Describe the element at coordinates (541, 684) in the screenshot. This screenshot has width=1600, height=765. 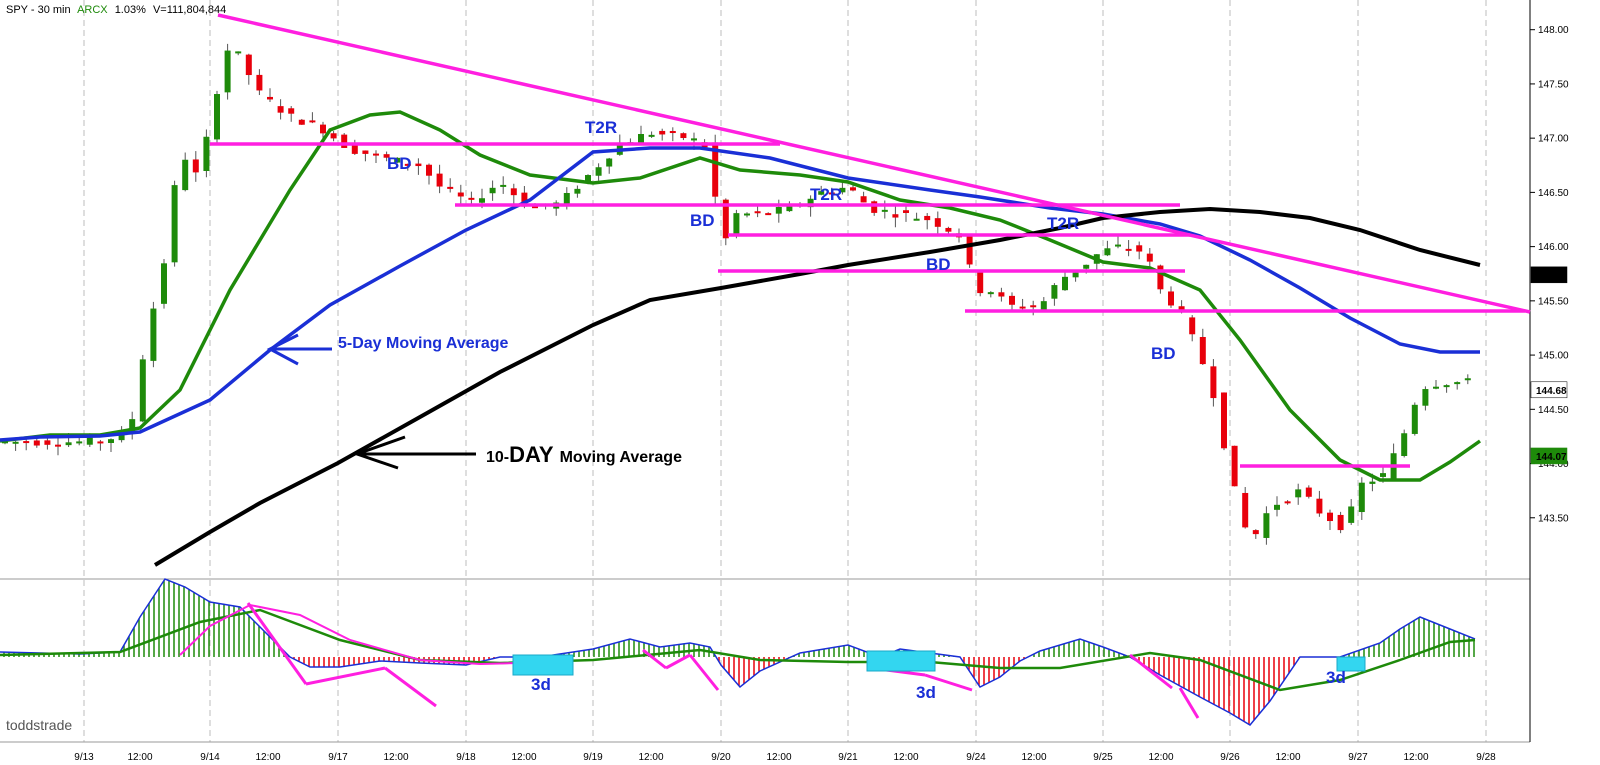
I see `label-3d: 3d` at that location.